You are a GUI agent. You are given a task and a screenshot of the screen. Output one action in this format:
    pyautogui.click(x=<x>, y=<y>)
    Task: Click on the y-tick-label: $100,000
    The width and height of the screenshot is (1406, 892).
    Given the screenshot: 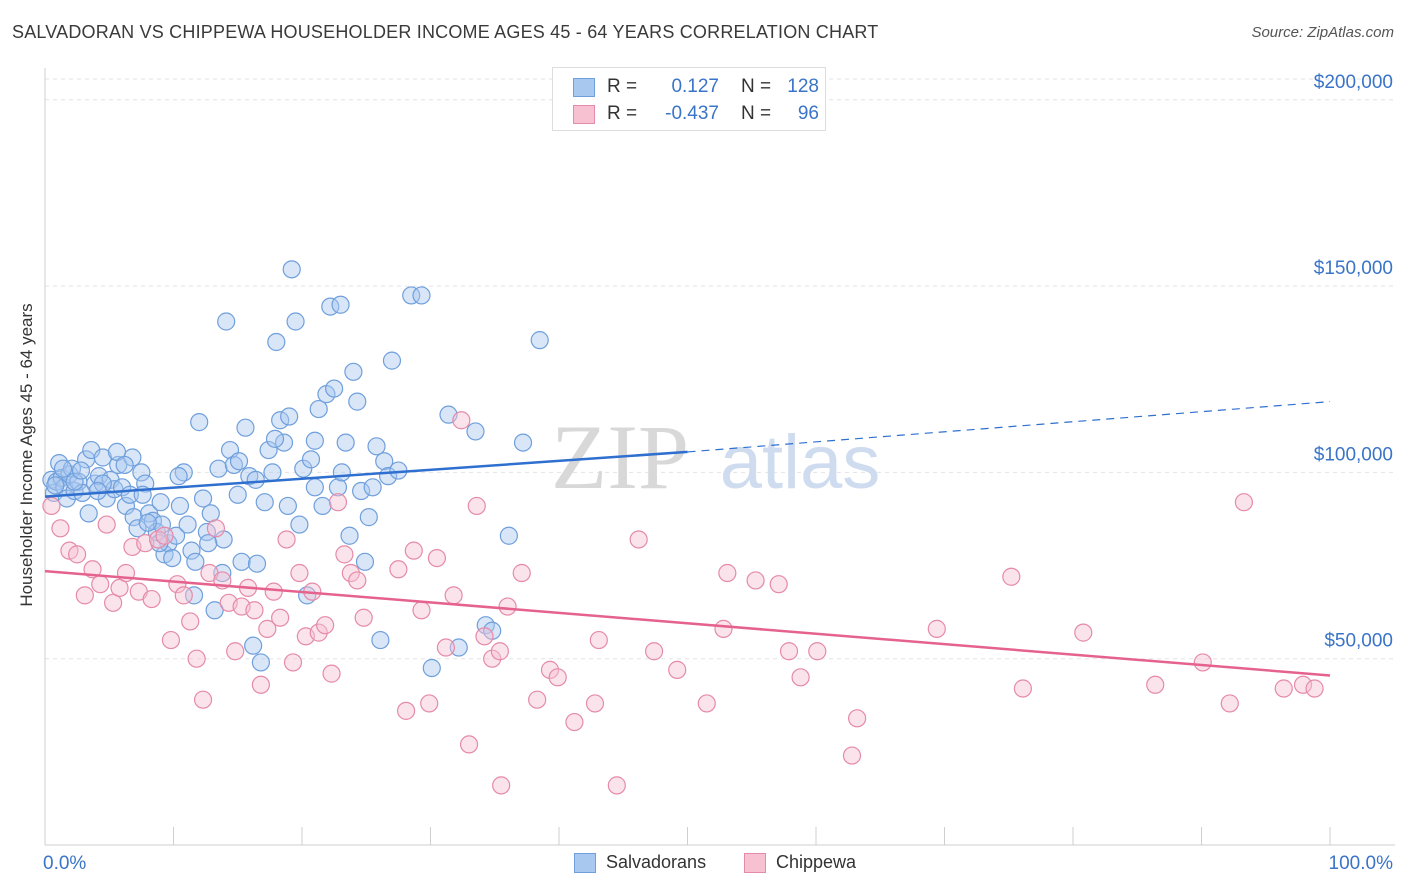 What is the action you would take?
    pyautogui.click(x=1353, y=454)
    